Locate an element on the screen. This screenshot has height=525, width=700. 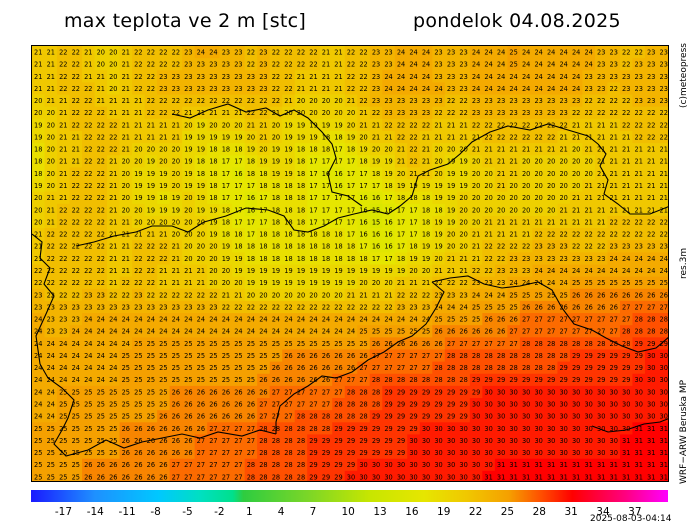
colorbar-tick-label: 28 is located at coordinates (539, 512).